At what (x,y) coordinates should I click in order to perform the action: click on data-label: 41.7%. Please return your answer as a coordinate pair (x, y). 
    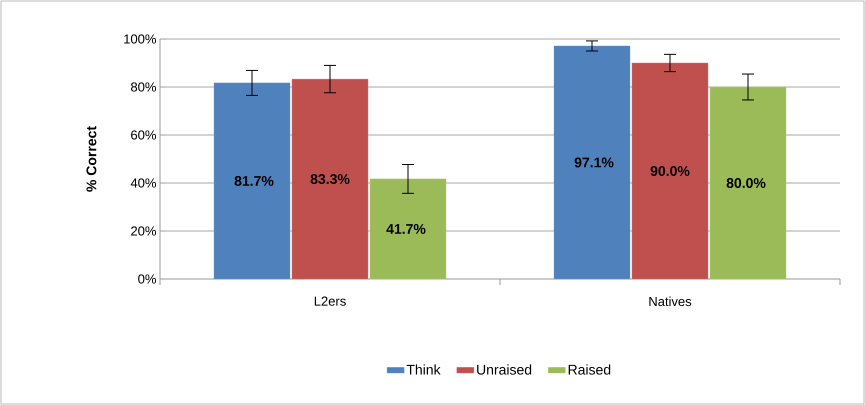
    Looking at the image, I should click on (406, 229).